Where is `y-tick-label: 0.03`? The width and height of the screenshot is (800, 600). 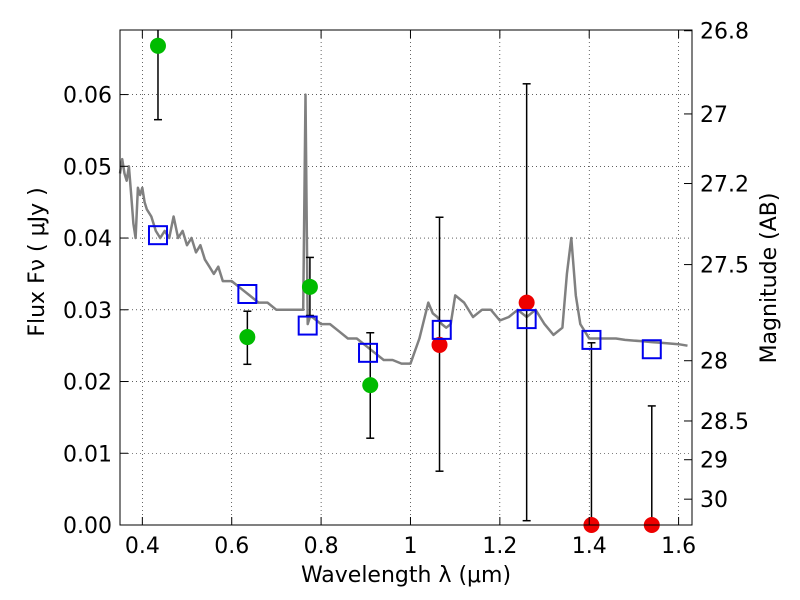 y-tick-label: 0.03 is located at coordinates (87, 311).